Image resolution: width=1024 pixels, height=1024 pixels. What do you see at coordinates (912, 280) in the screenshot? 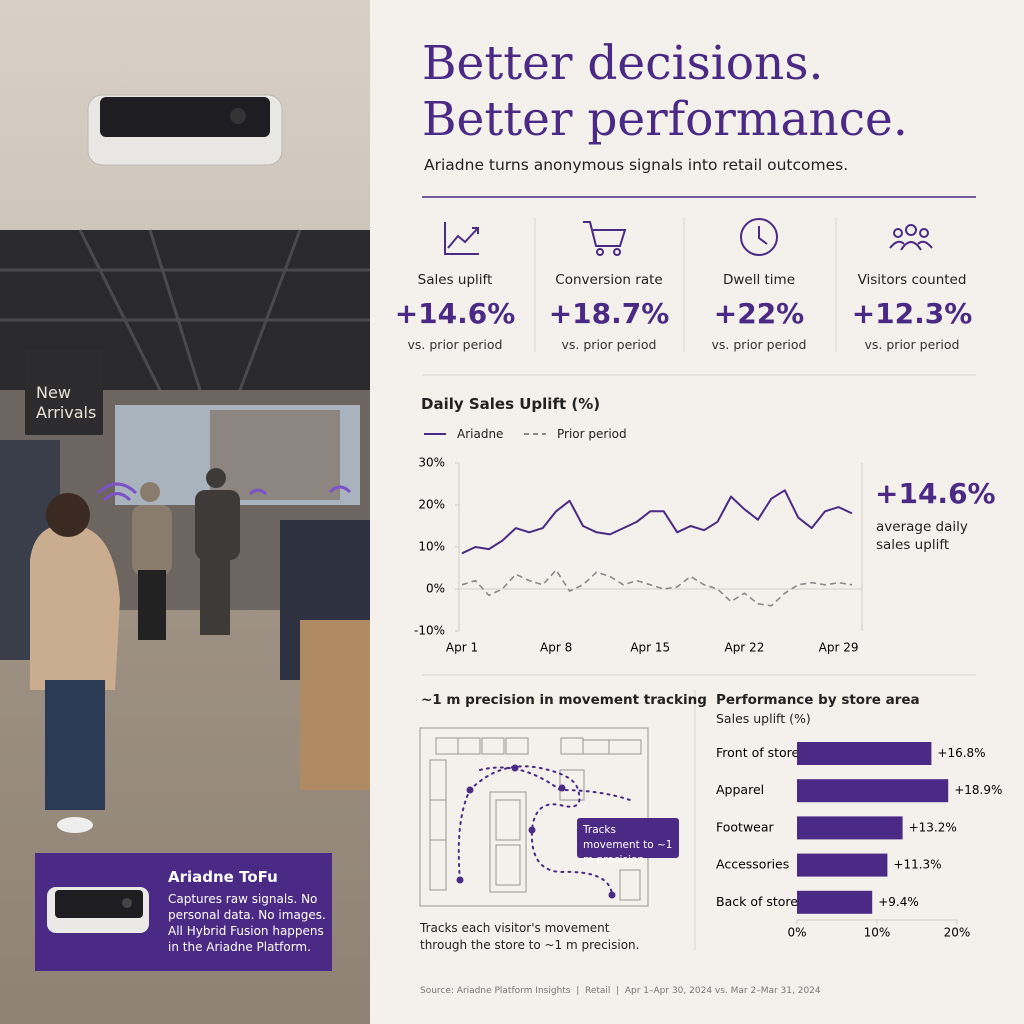
I see `kpi-label: Visitors counted` at bounding box center [912, 280].